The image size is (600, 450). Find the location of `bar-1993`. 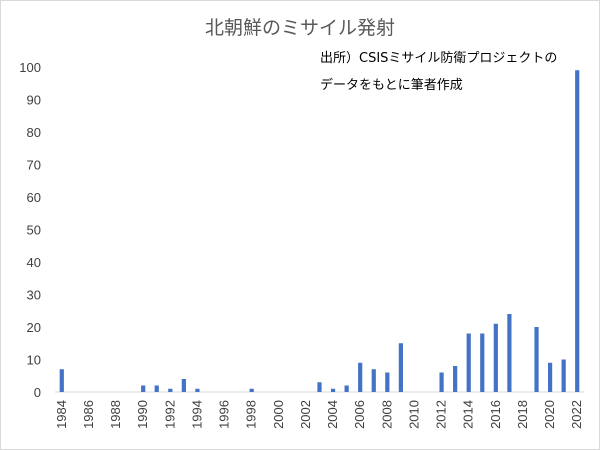

bar-1993 is located at coordinates (183, 385).